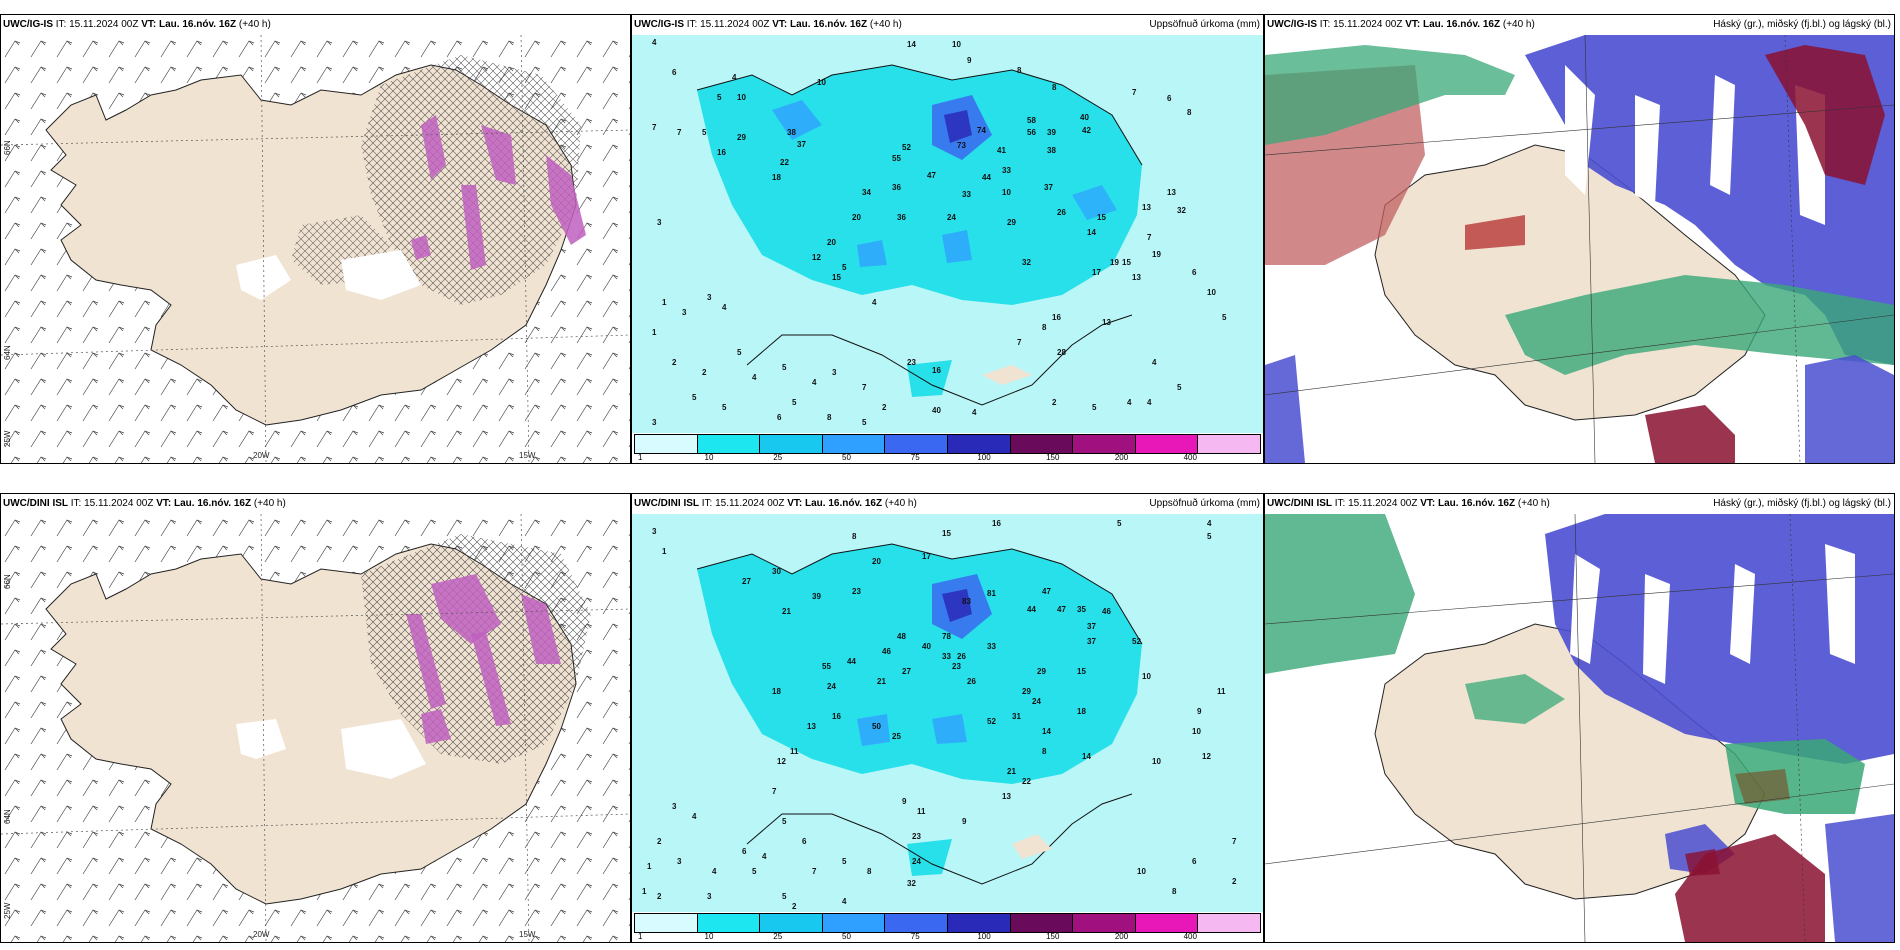 The width and height of the screenshot is (1900, 950). Describe the element at coordinates (1053, 936) in the screenshot. I see `colorbar-tick: 150` at that location.